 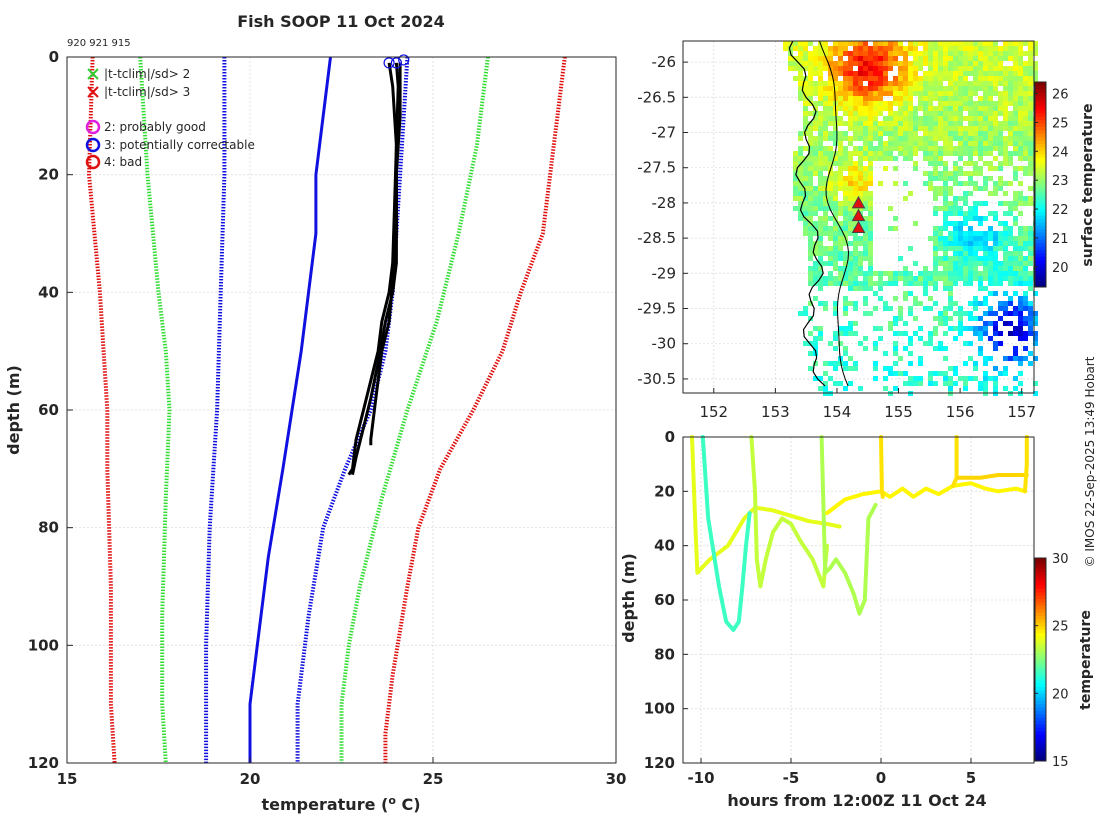 I want to click on tick-label-y: 40, so click(x=48, y=292).